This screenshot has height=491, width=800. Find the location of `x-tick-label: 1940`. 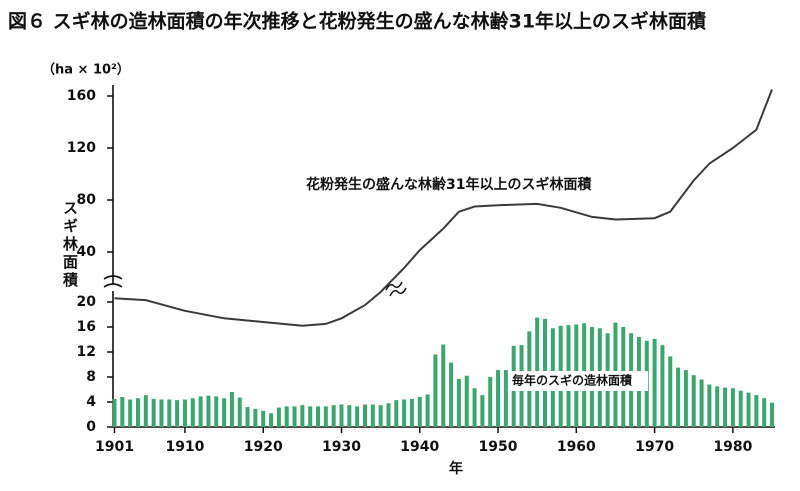

x-tick-label: 1940 is located at coordinates (419, 447).